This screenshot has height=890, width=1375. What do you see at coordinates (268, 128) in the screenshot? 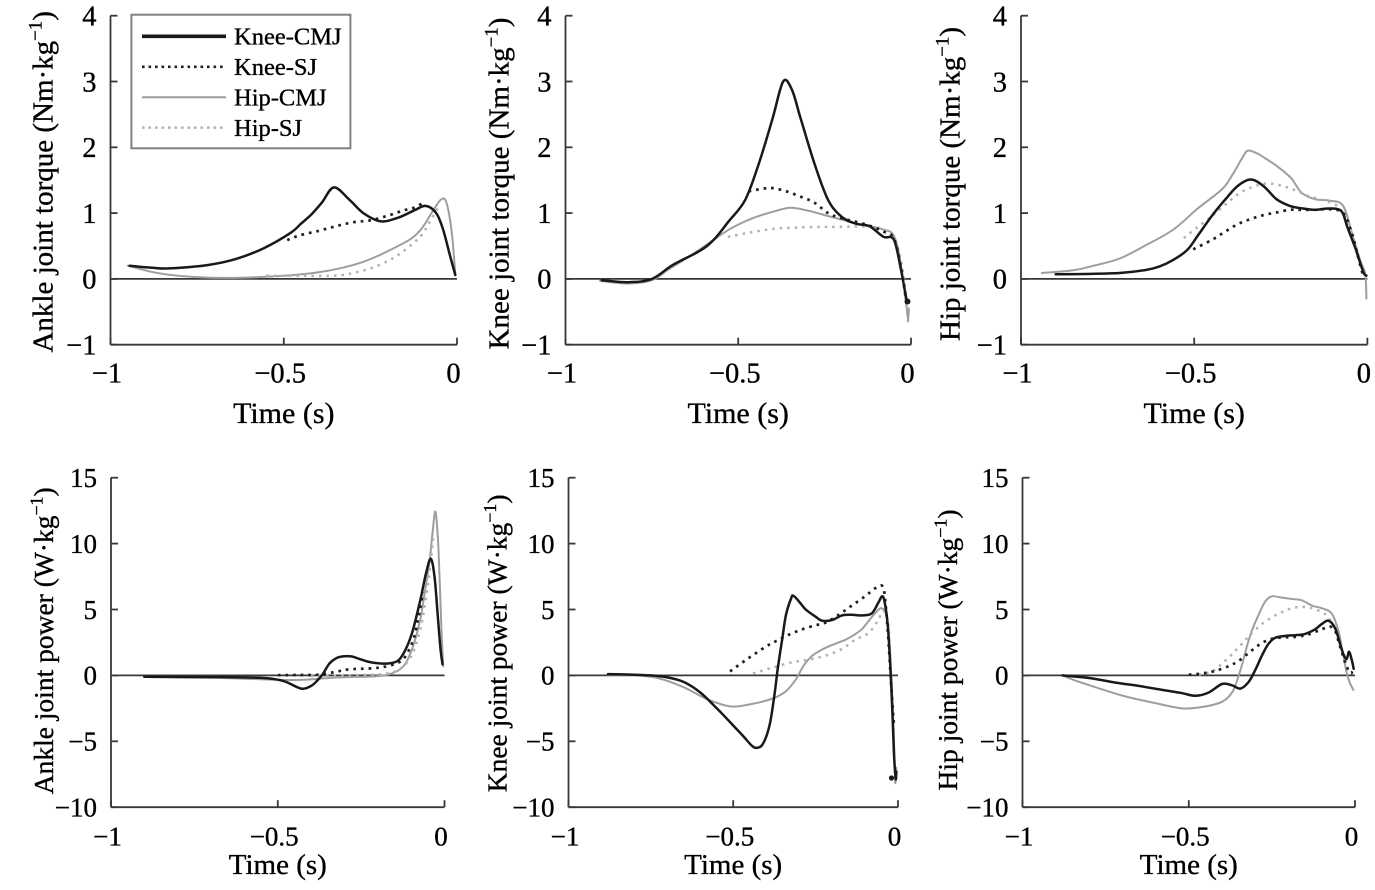
I see `svg-text: Hip-SJ` at bounding box center [268, 128].